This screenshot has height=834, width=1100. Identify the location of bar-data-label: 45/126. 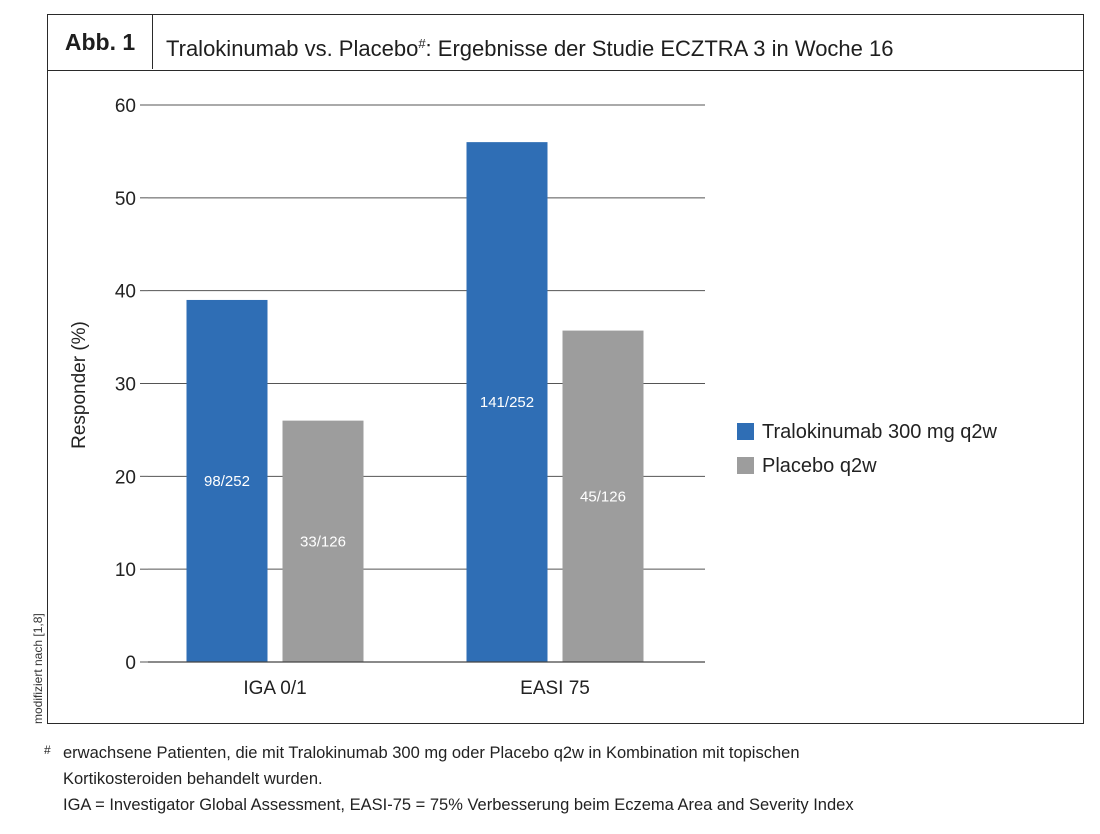
(603, 496).